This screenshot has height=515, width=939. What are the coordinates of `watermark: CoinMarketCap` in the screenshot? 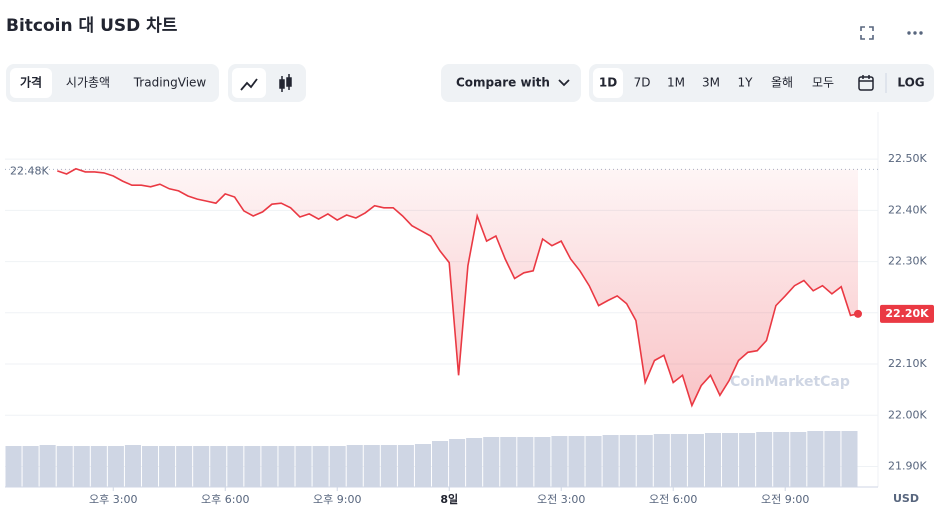 It's located at (790, 382).